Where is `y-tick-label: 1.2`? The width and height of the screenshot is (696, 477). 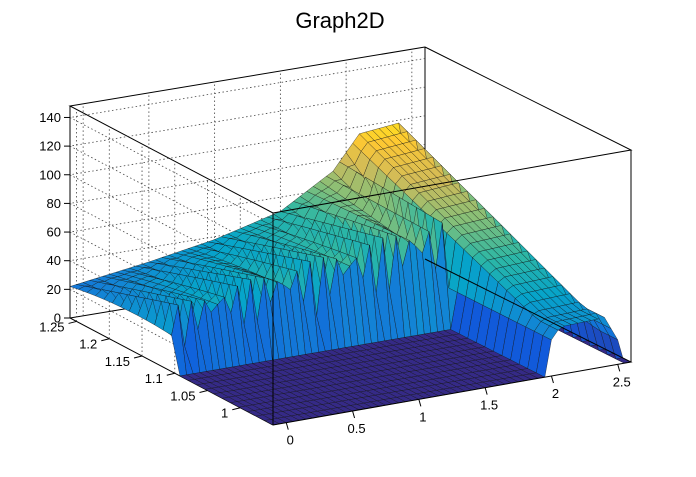
y-tick-label: 1.2 is located at coordinates (88, 344).